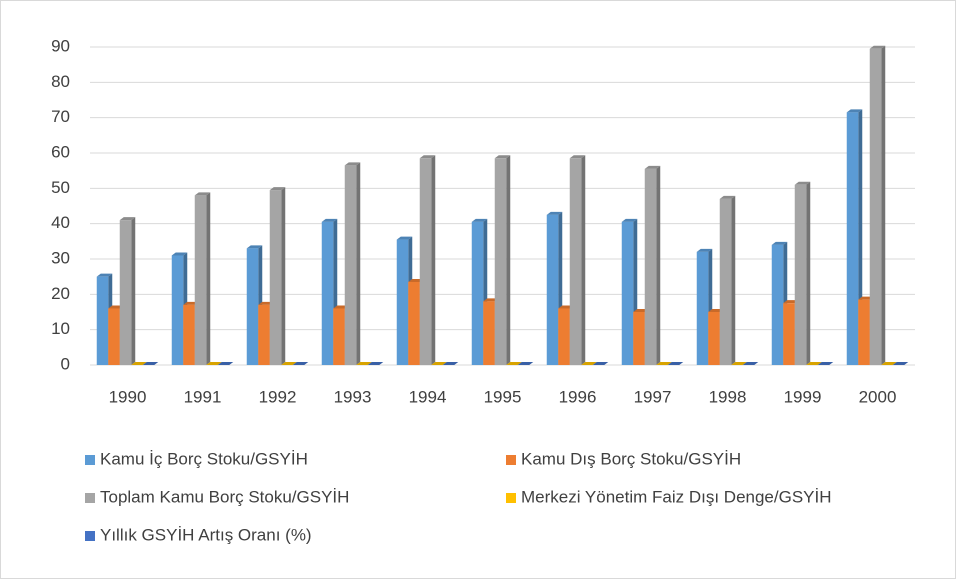 This screenshot has height=584, width=956. Describe the element at coordinates (803, 396) in the screenshot. I see `x-tick-label: 1999` at that location.